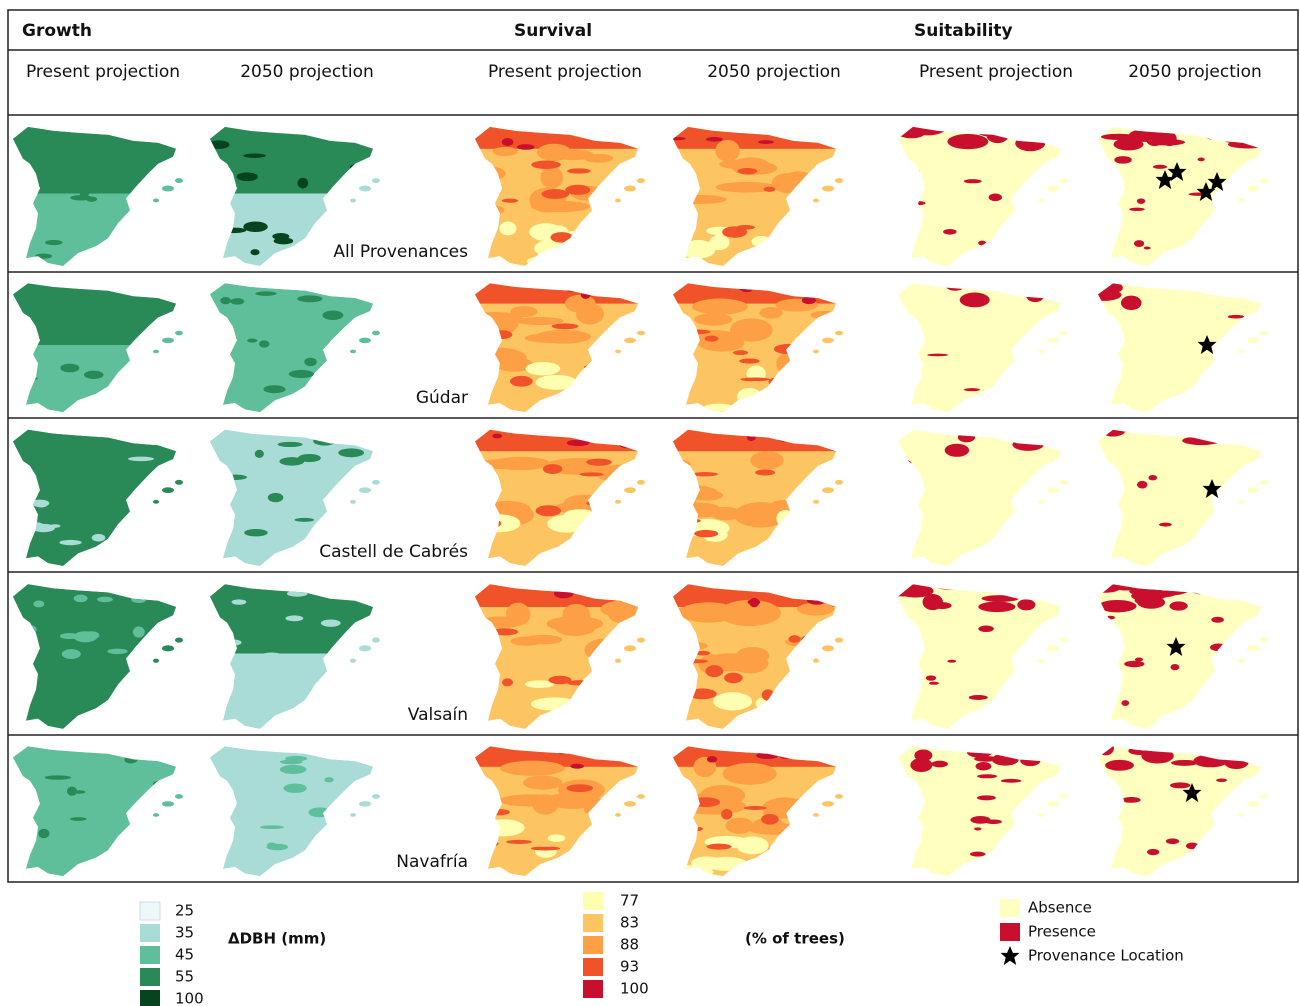 Image resolution: width=1300 pixels, height=1006 pixels. What do you see at coordinates (184, 977) in the screenshot?
I see `legend-label: 55` at bounding box center [184, 977].